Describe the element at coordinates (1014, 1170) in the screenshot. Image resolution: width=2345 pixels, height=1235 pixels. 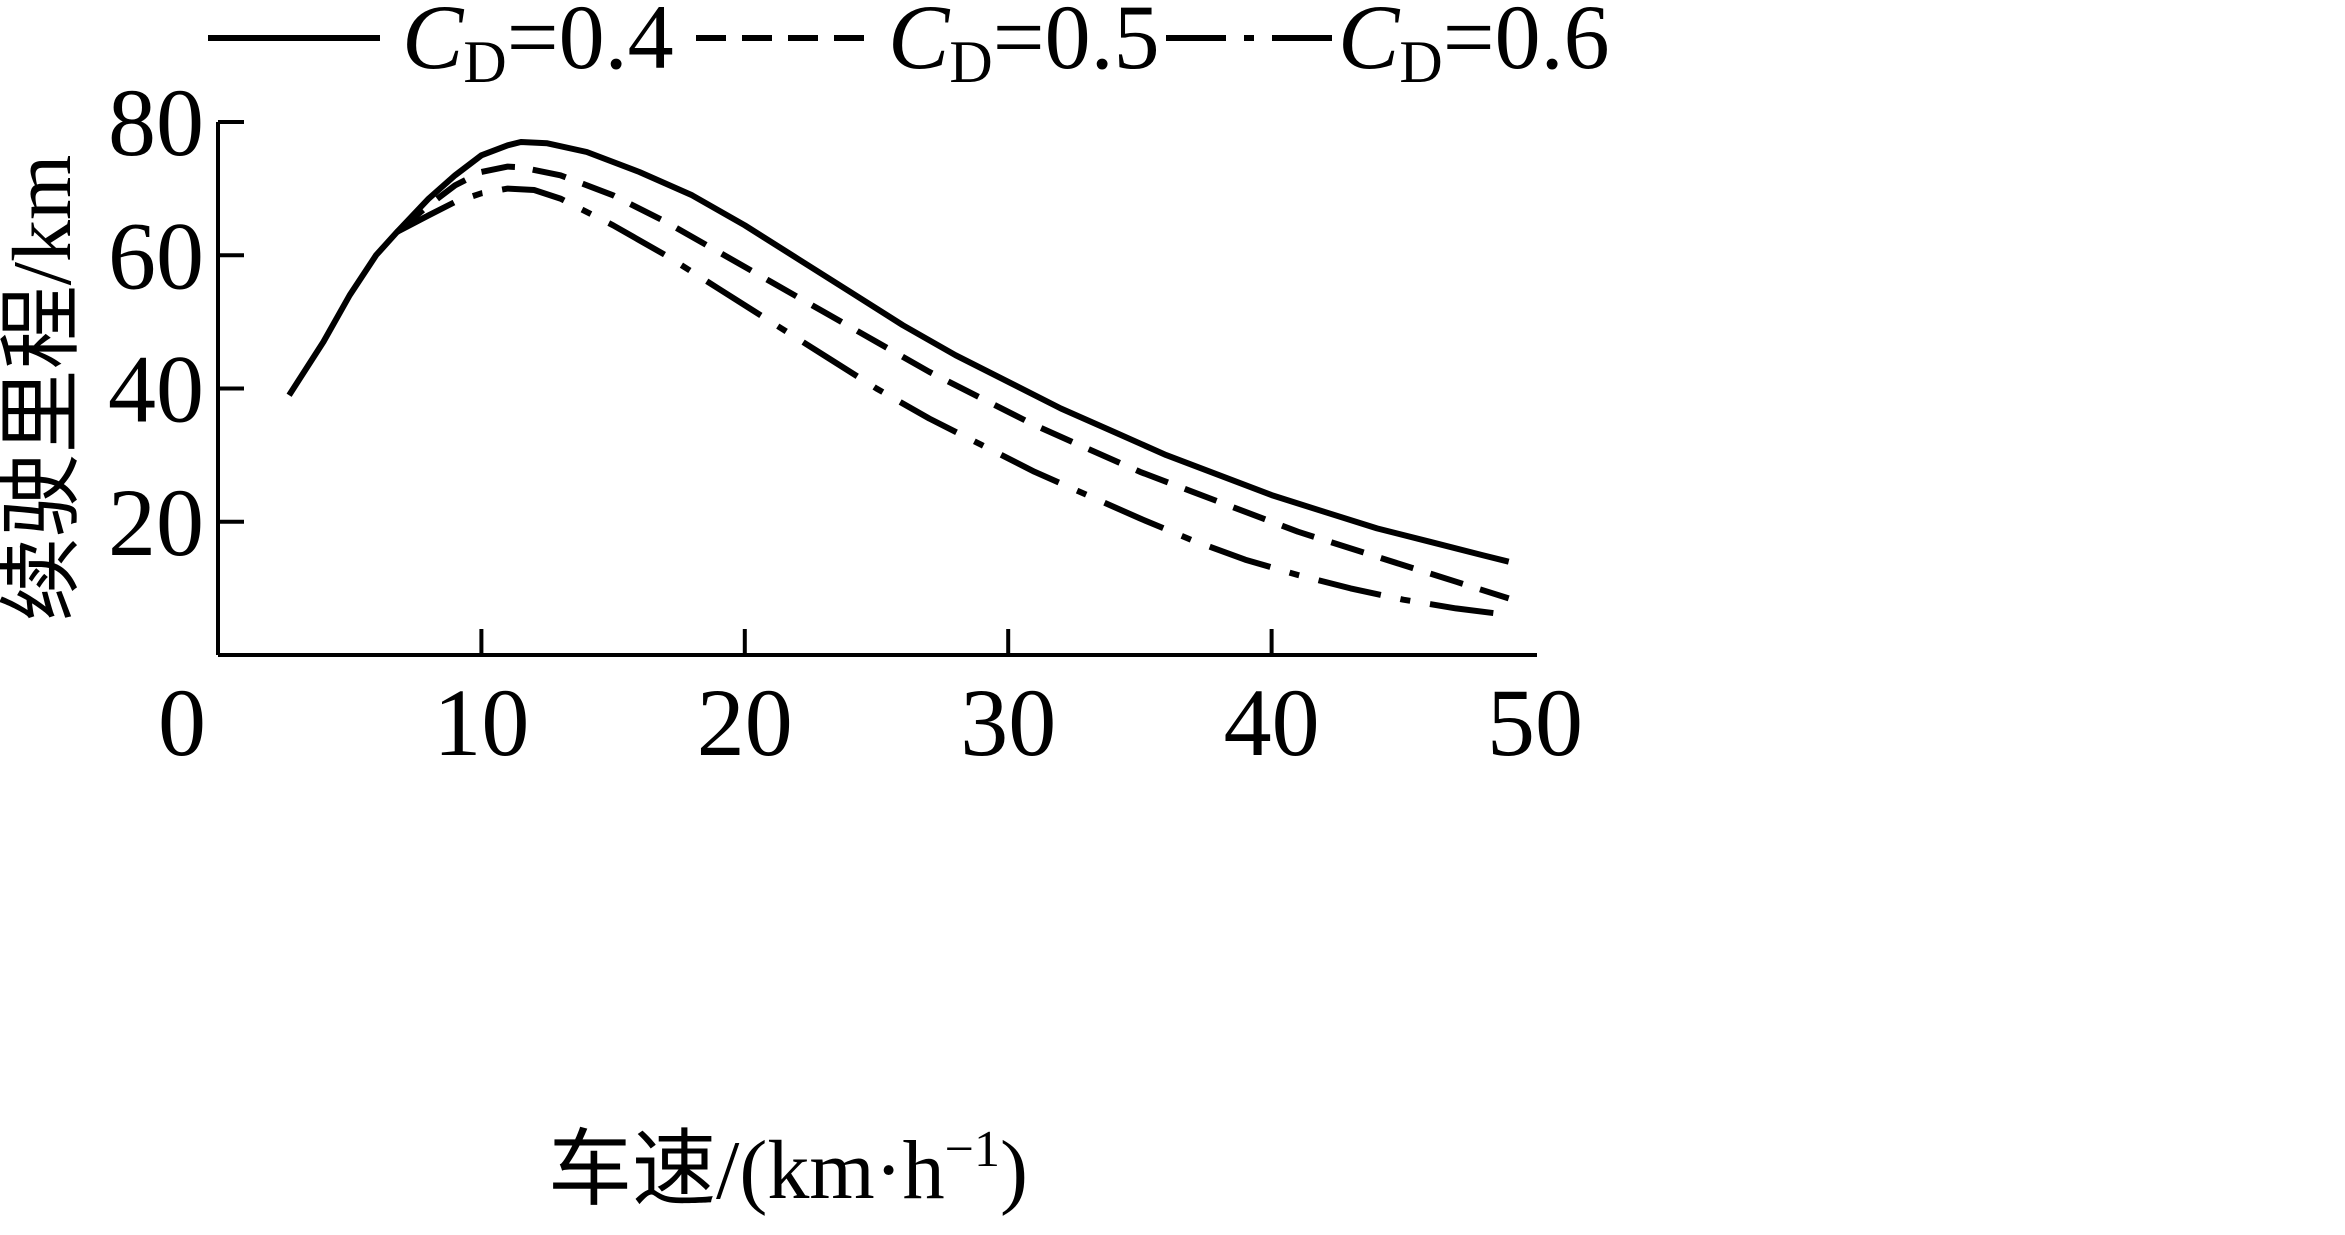
I see `x-axis-title-close: )` at that location.